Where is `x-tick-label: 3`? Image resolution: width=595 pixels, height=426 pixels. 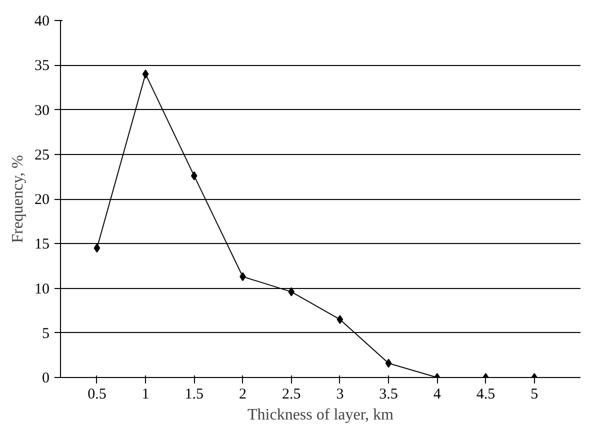 x-tick-label: 3 is located at coordinates (340, 394).